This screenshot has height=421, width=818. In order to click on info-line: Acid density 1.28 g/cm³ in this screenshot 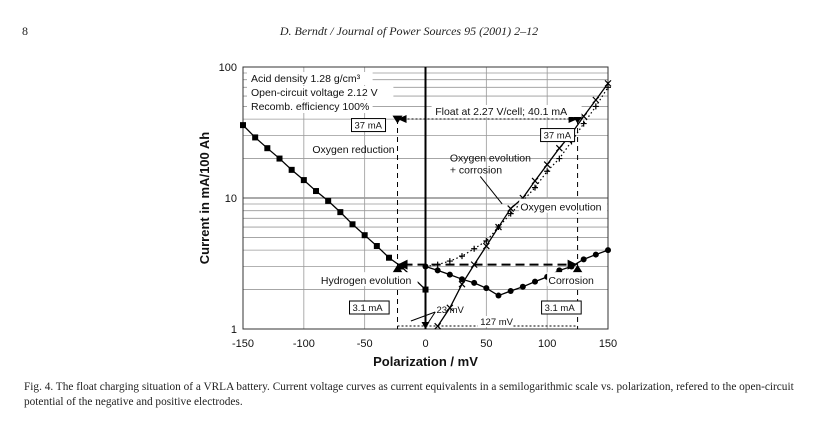, I will do `click(306, 79)`.